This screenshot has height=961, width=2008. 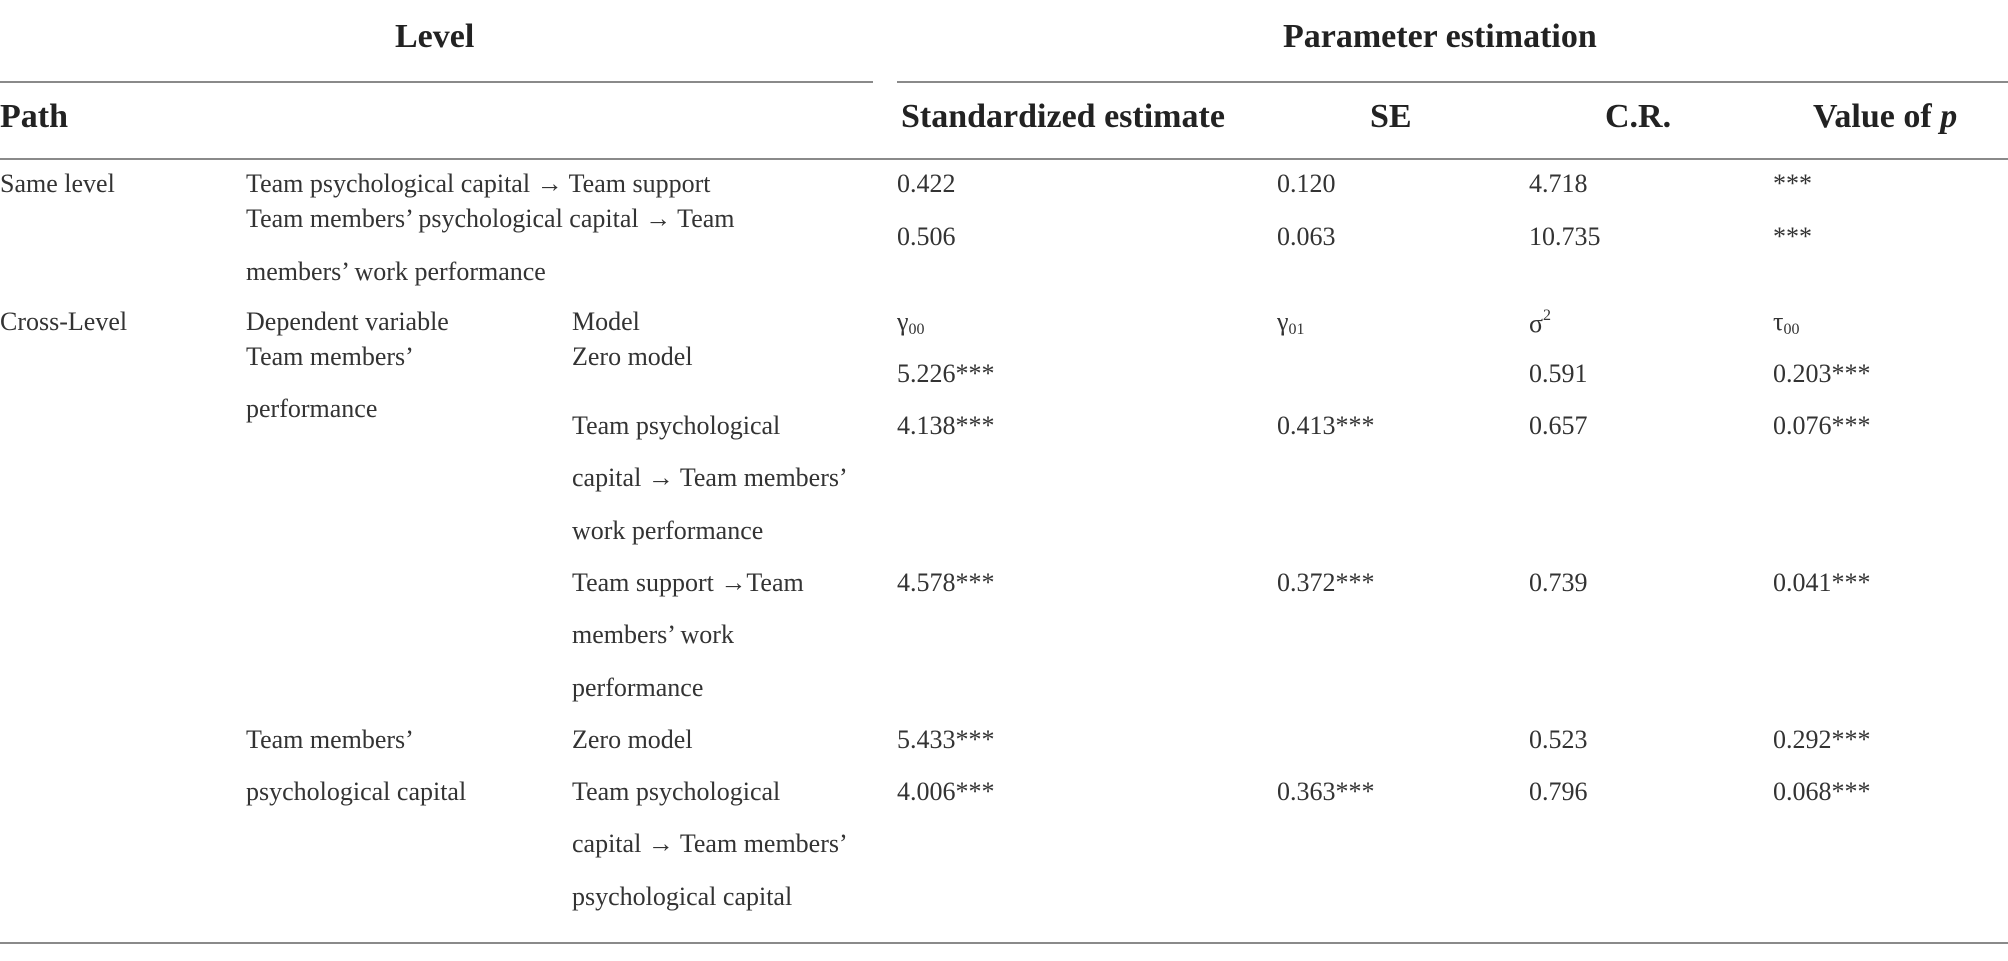 What do you see at coordinates (1326, 582) in the screenshot?
I see `group1-row3-g01: 0.372***` at bounding box center [1326, 582].